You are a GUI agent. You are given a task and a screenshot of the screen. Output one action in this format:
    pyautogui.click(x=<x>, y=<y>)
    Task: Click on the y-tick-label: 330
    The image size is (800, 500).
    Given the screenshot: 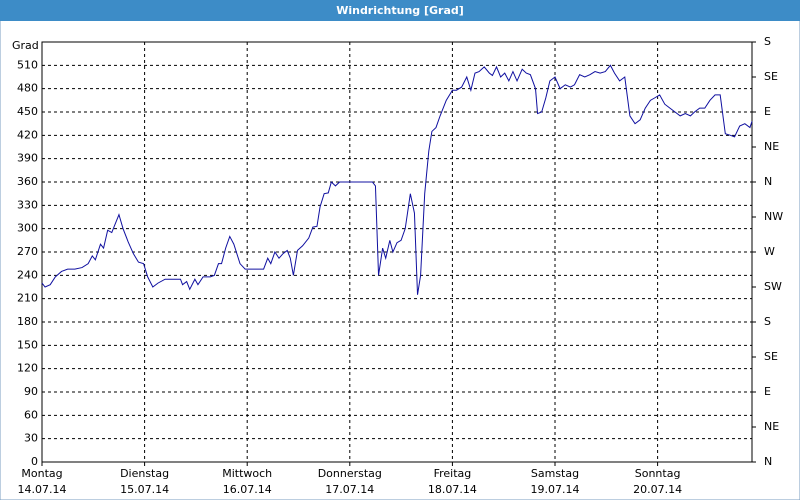 What is the action you would take?
    pyautogui.click(x=27, y=204)
    